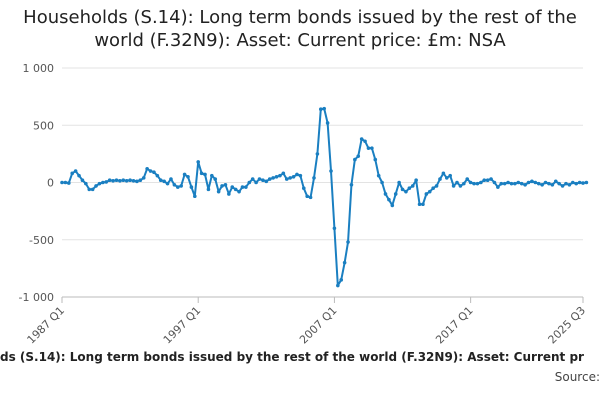 The image size is (600, 400). What do you see at coordinates (36, 297) in the screenshot?
I see `y-tick-label: -1 000` at bounding box center [36, 297].